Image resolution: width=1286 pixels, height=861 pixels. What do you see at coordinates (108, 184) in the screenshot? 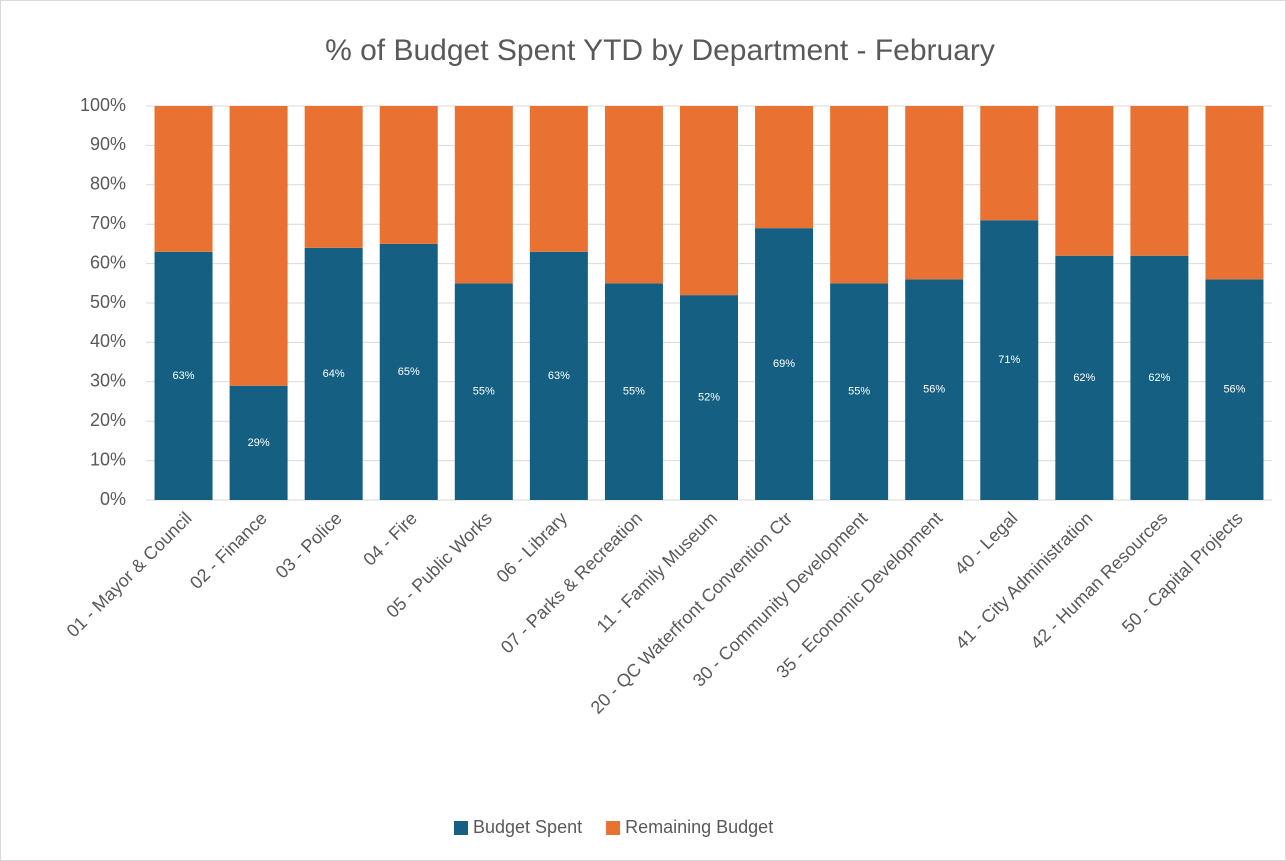
I see `y-tick-label: 80%` at bounding box center [108, 184].